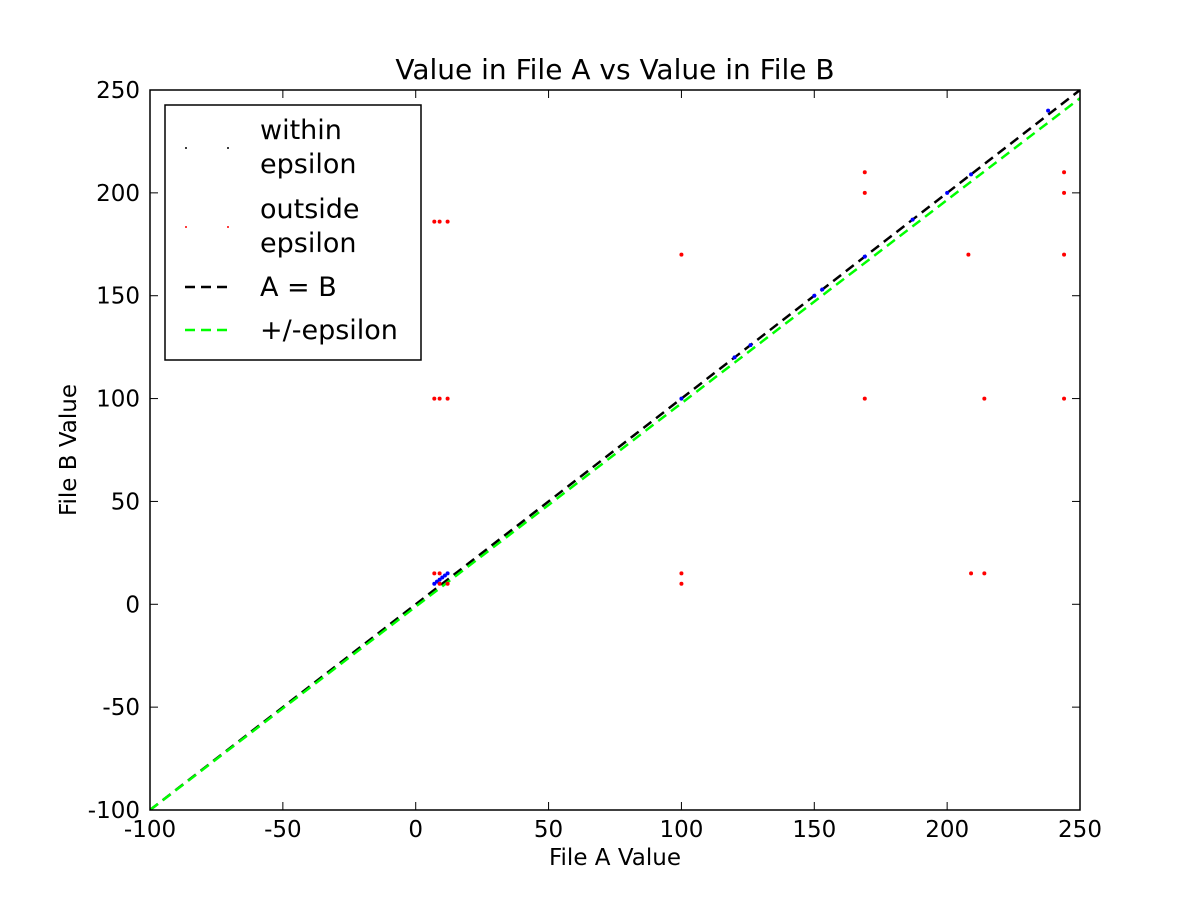 This screenshot has height=900, width=1200. Describe the element at coordinates (681, 830) in the screenshot. I see `x-tick-label: 100` at that location.